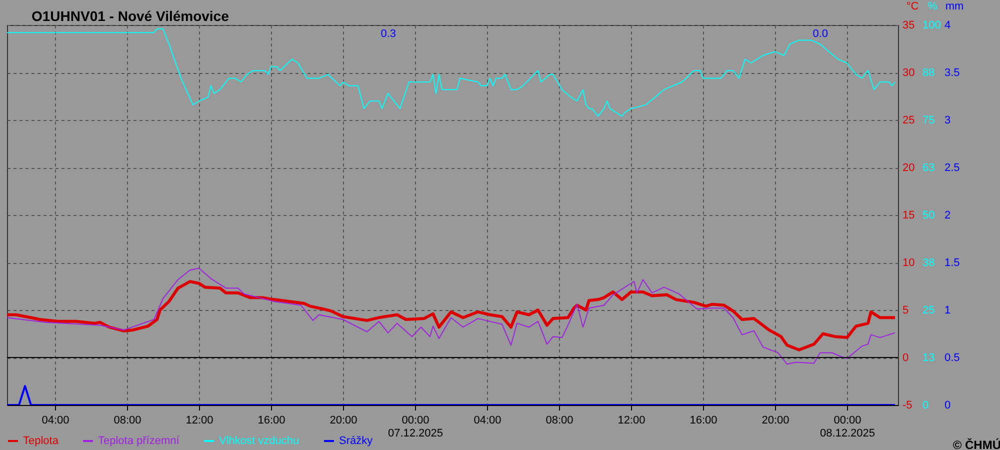 This screenshot has width=1000, height=450. I want to click on line-series, so click(451, 316).